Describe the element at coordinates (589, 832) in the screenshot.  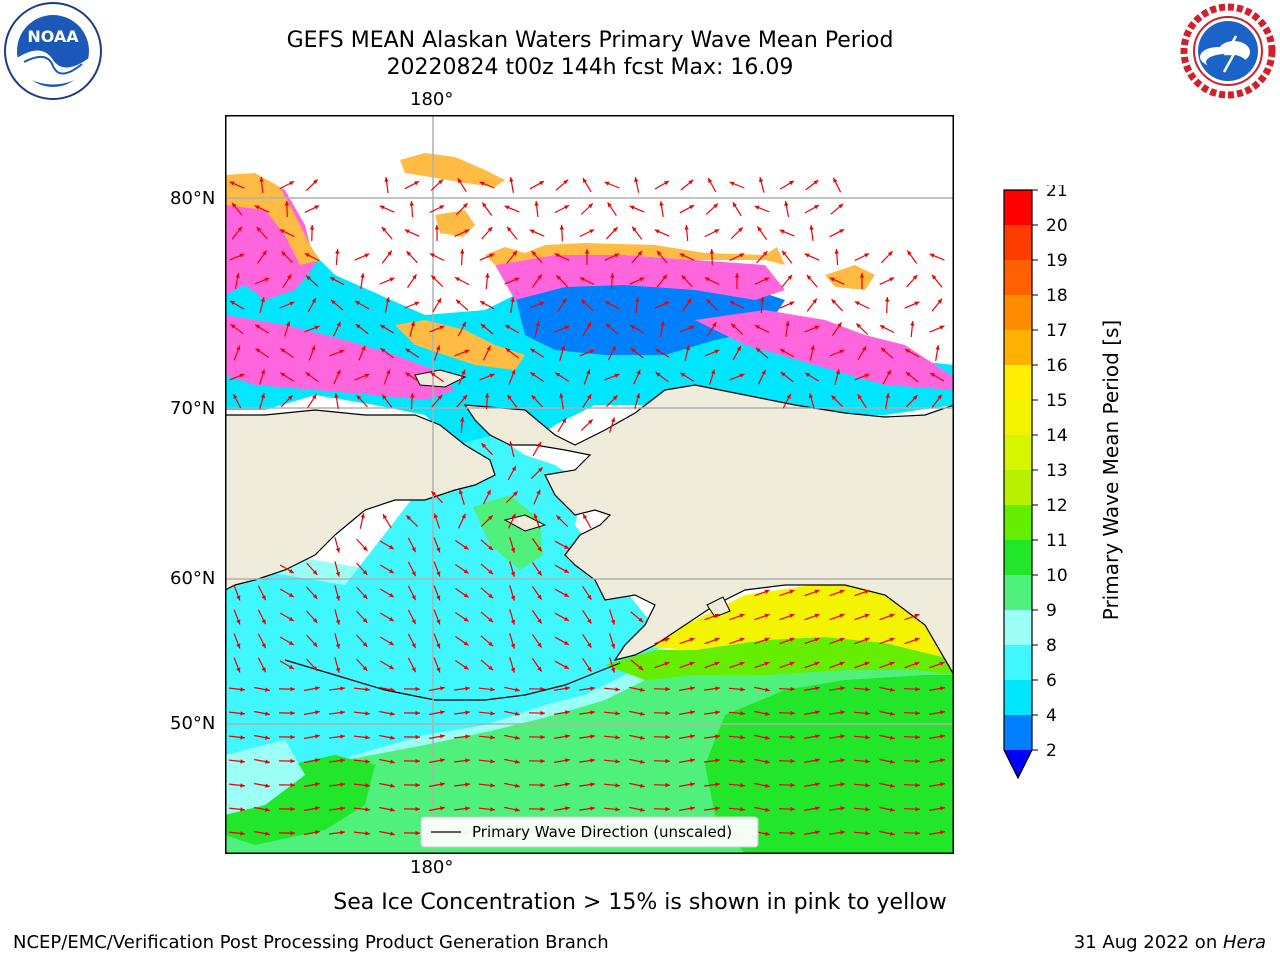
I see `direction-legend: Primary Wave Direction (unscaled)` at that location.